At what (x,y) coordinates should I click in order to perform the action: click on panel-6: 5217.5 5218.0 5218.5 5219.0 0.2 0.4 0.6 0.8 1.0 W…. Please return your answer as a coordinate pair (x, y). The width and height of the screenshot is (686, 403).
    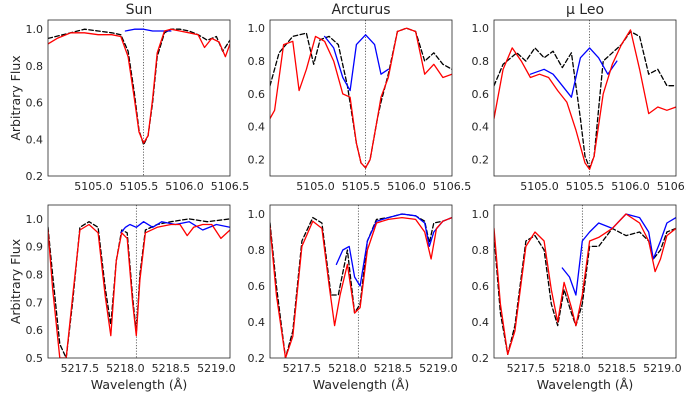
    Looking at the image, I should click on (577, 298).